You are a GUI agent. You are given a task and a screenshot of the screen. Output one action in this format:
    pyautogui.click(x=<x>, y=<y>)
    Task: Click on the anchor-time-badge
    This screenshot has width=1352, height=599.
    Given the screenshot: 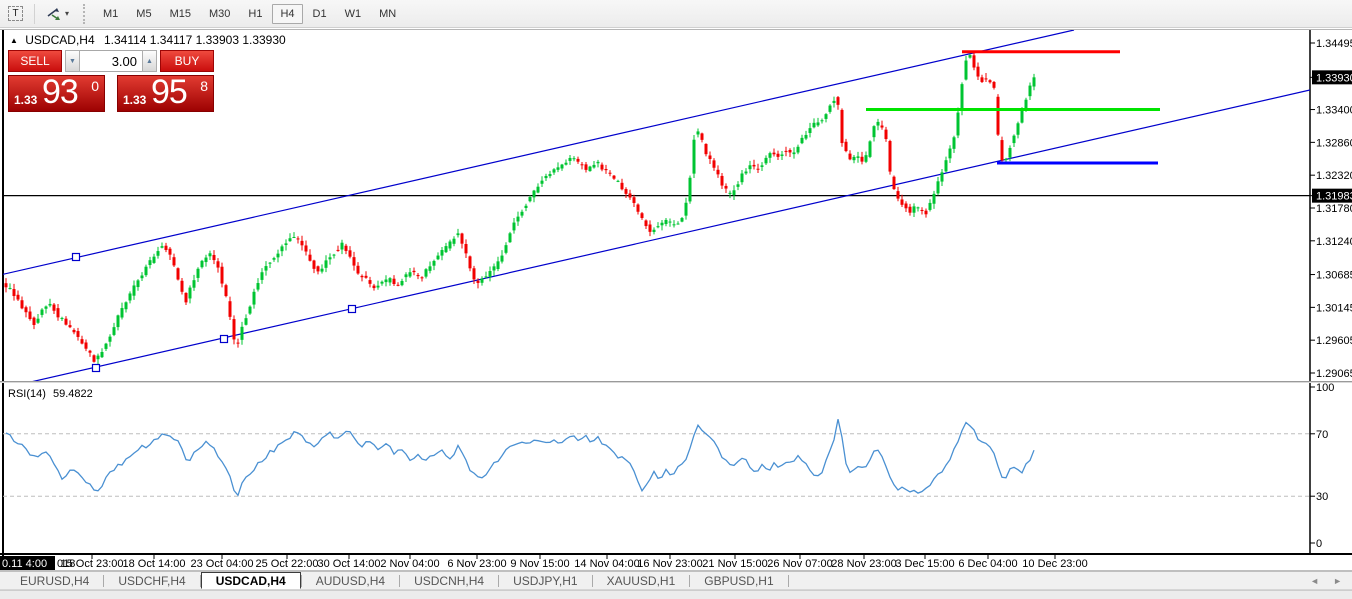 What is the action you would take?
    pyautogui.click(x=27, y=563)
    